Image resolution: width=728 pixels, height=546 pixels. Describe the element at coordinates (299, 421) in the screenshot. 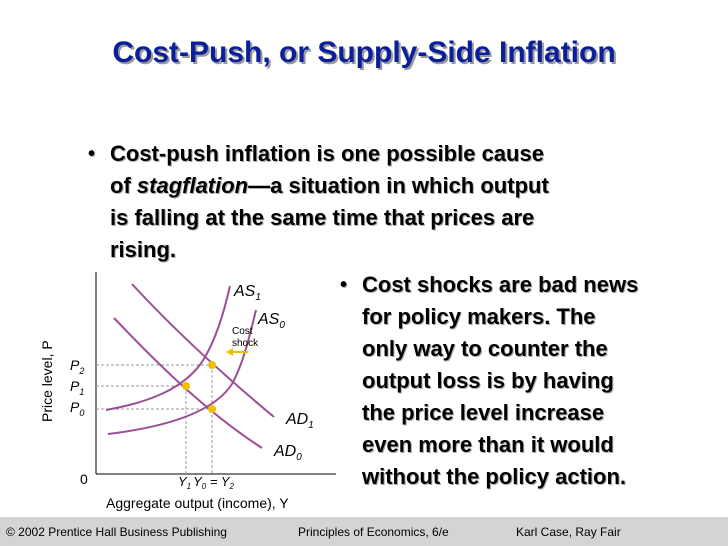

I see `ad1-label: AD1` at that location.